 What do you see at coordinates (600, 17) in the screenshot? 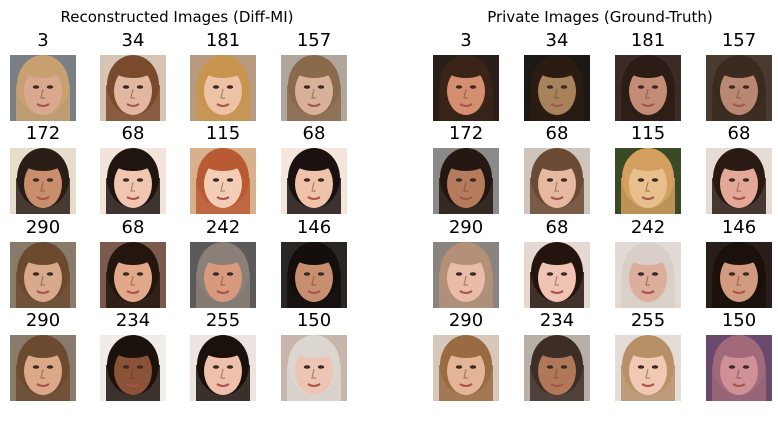
I see `panel-title: Private Images (Ground-Truth)` at bounding box center [600, 17].